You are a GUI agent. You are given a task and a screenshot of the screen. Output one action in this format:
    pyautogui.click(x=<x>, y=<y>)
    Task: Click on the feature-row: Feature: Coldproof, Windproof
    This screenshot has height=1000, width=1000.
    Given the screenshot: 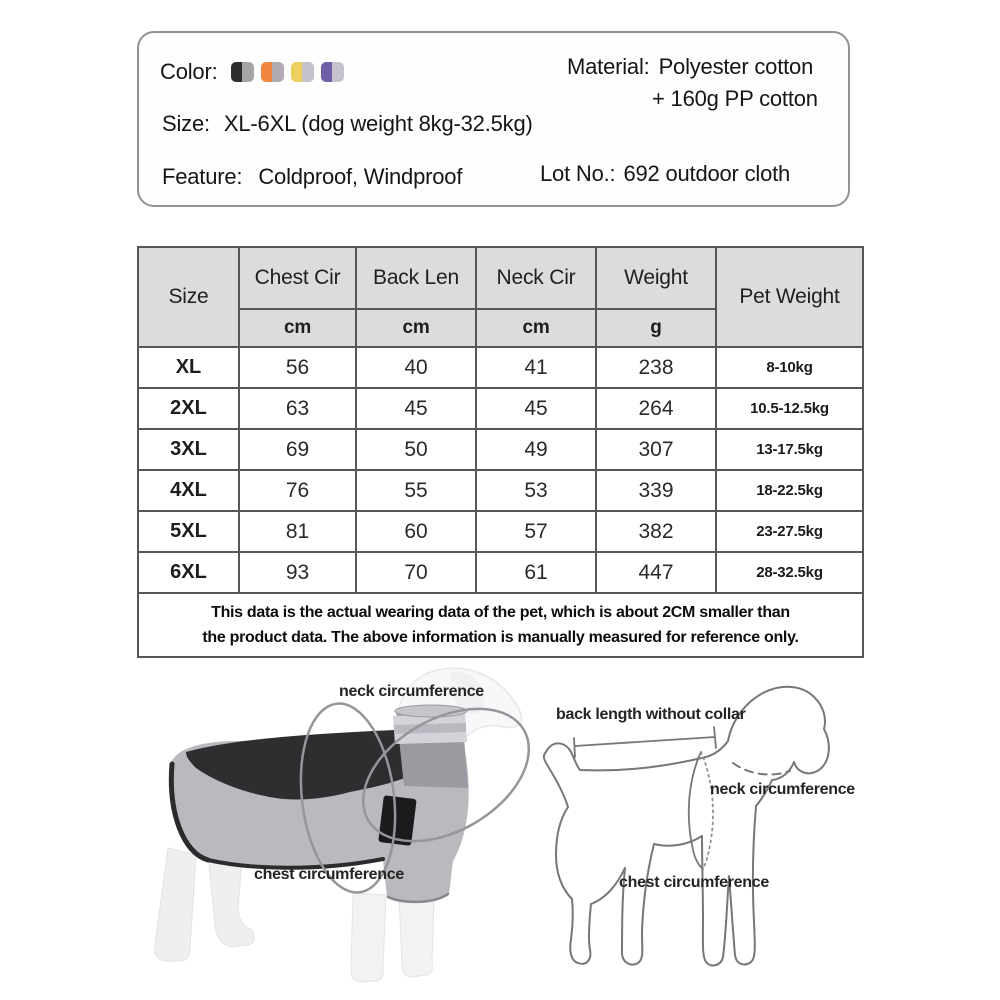 What is the action you would take?
    pyautogui.click(x=312, y=177)
    